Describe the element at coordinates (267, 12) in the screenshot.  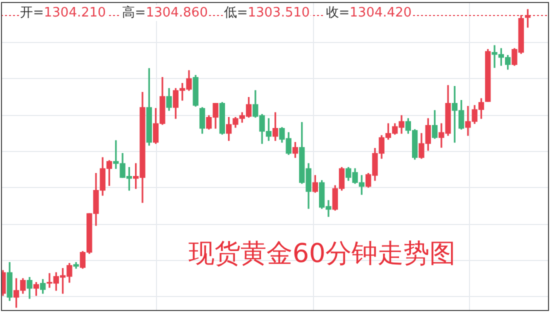
I see `annotation: 低=1303.510` at that location.